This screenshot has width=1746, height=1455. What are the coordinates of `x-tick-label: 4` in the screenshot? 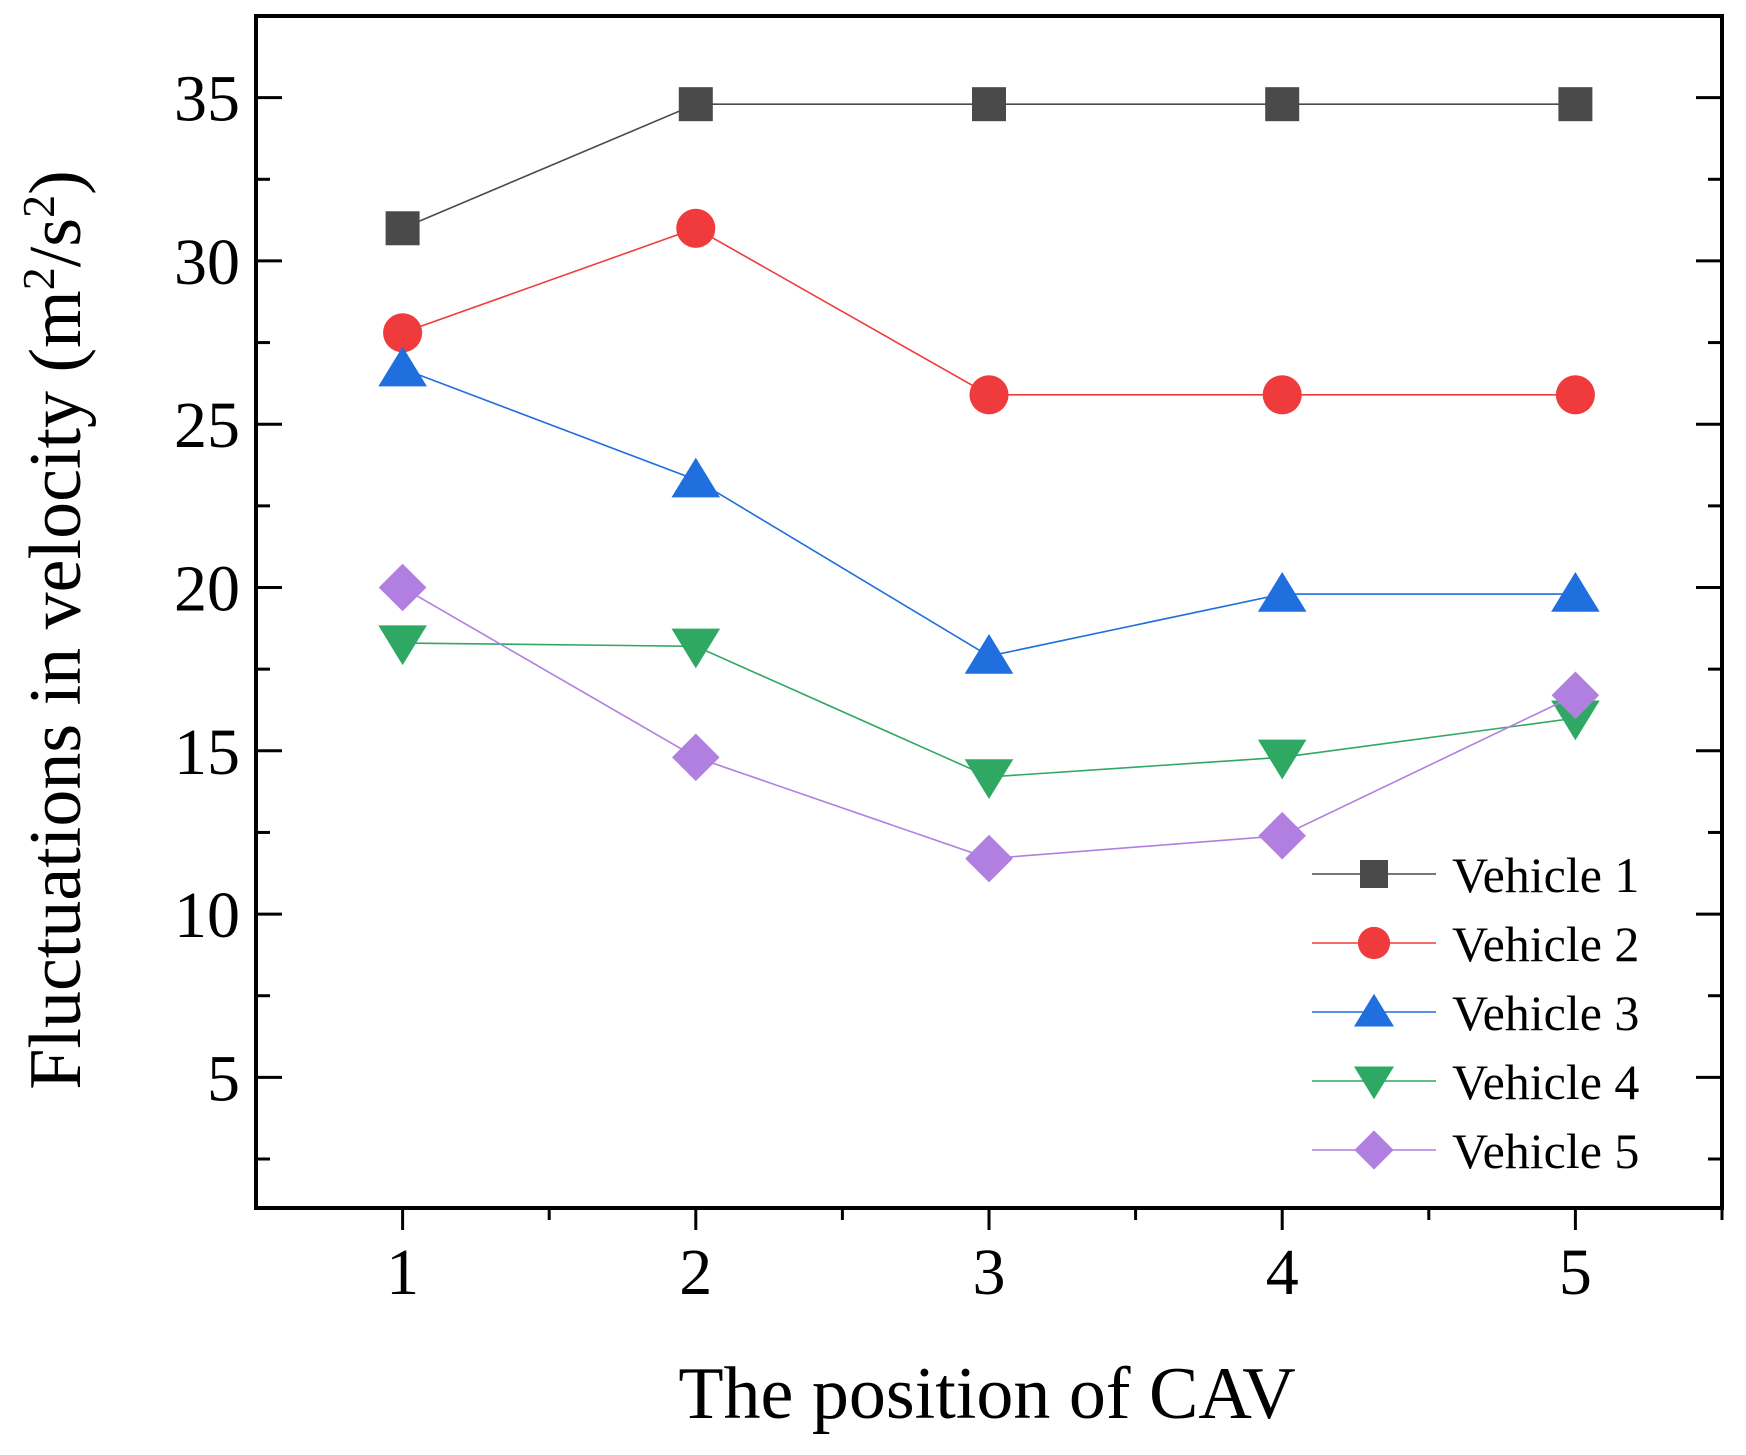 It's located at (1282, 1272).